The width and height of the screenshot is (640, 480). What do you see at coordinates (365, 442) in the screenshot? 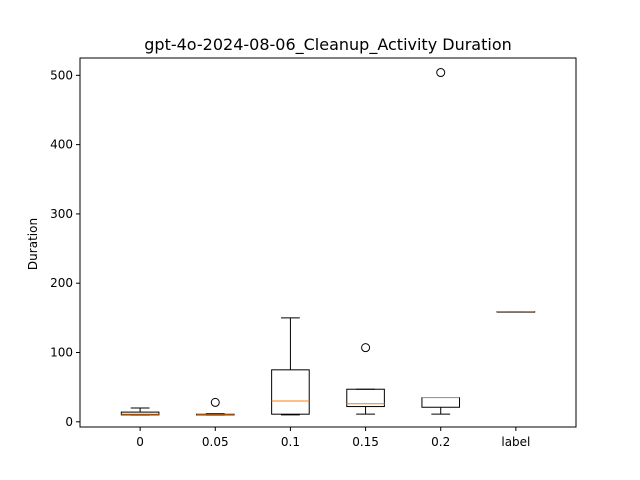
I see `x-tick-label: 0.15` at bounding box center [365, 442].